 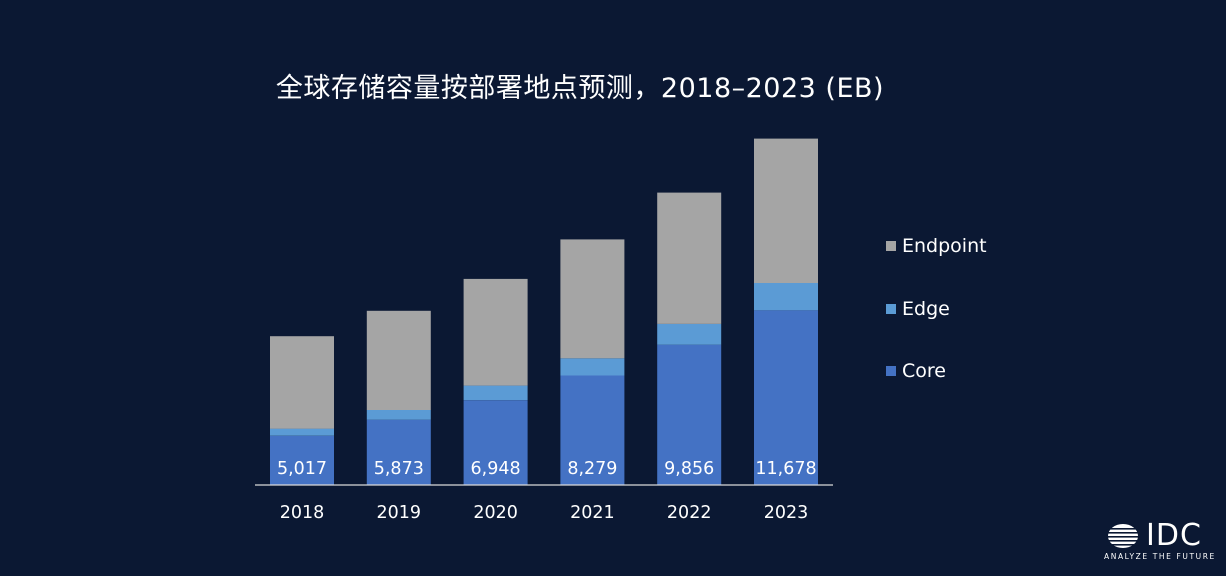 What do you see at coordinates (495, 513) in the screenshot?
I see `x-tick-label-2020: 2020` at bounding box center [495, 513].